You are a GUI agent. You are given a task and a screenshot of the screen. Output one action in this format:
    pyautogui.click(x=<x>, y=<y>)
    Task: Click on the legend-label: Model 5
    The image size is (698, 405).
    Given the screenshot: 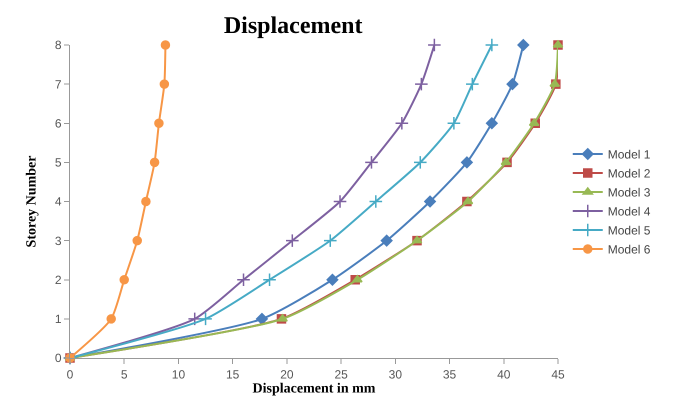 What is the action you would take?
    pyautogui.click(x=629, y=231)
    